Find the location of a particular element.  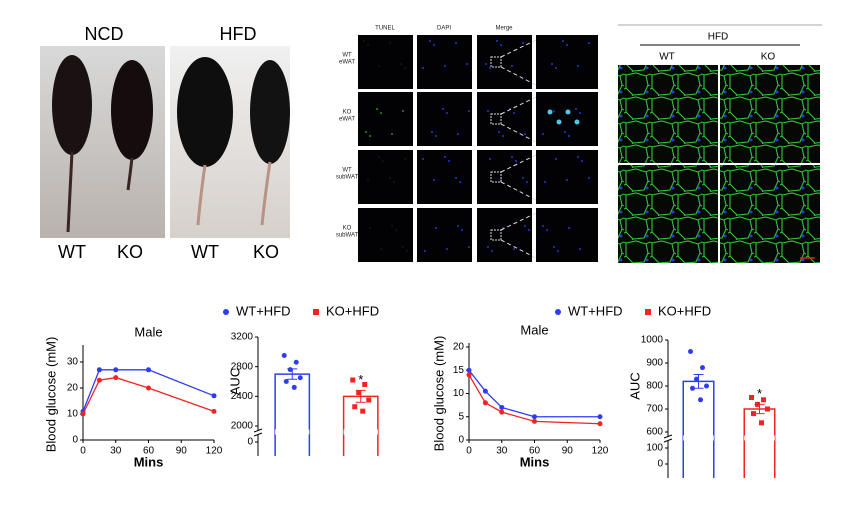

column-label: KO is located at coordinates (768, 57).